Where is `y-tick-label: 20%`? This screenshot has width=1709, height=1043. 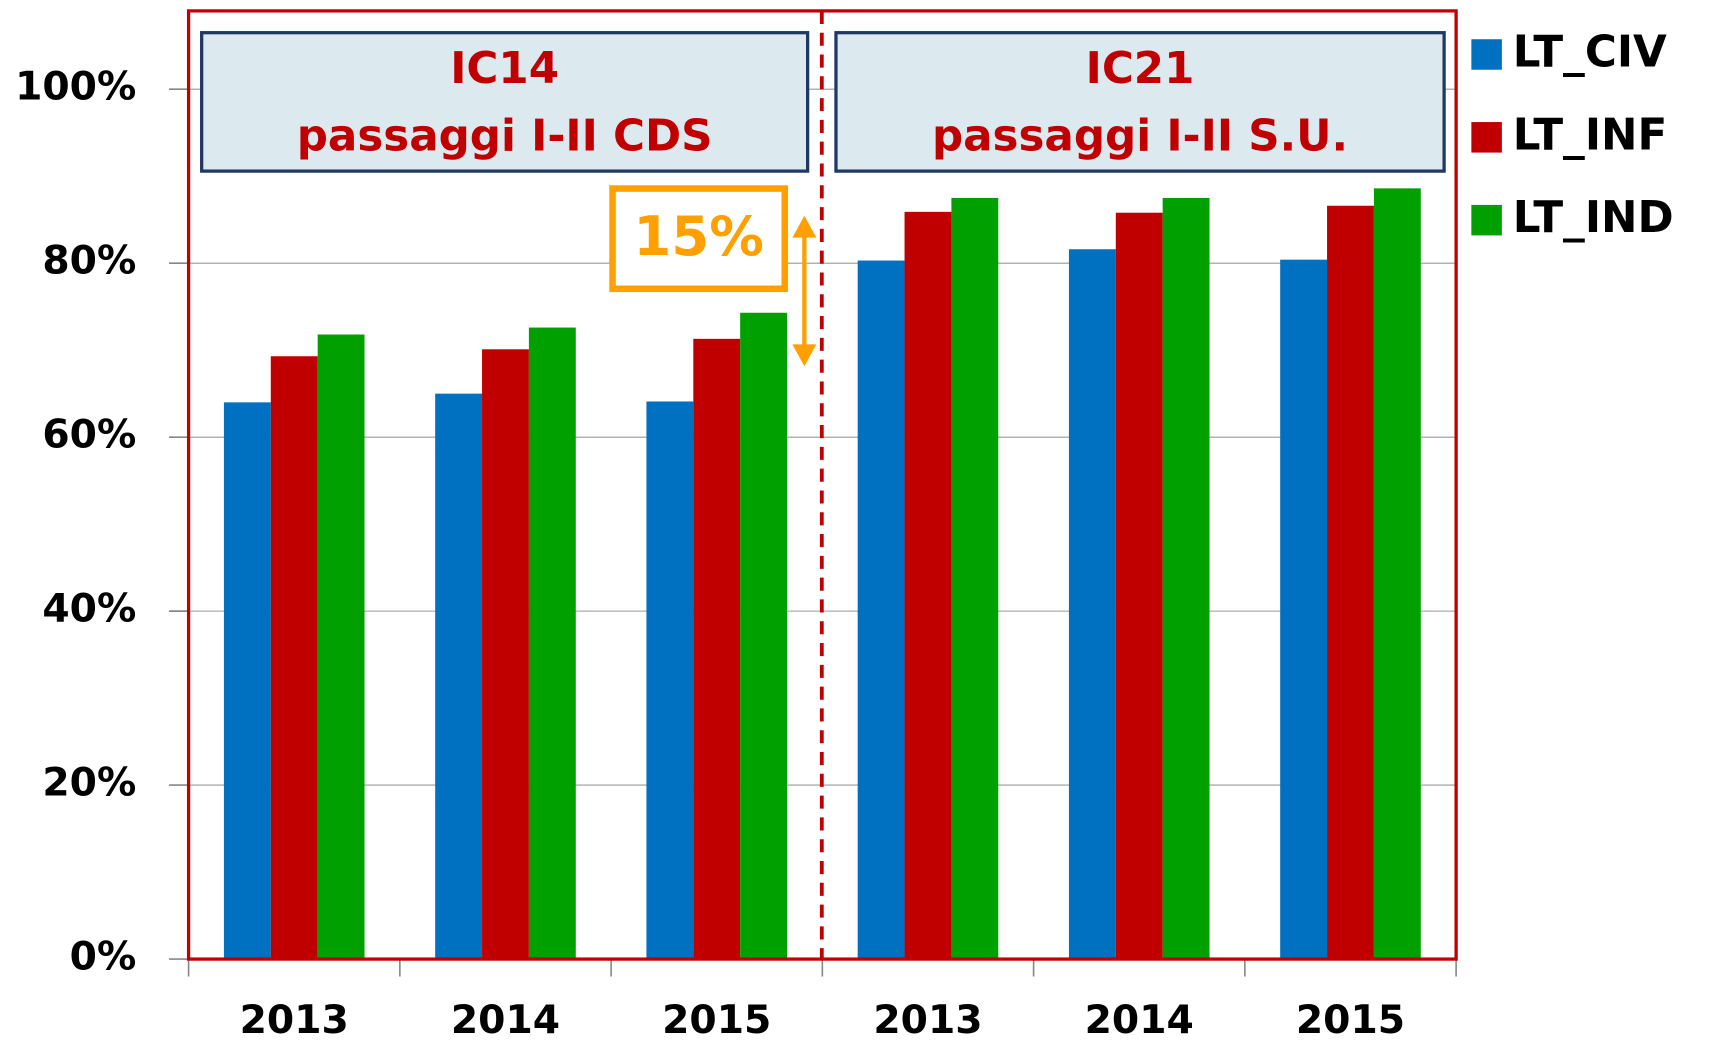
y-tick-label: 20% is located at coordinates (89, 783).